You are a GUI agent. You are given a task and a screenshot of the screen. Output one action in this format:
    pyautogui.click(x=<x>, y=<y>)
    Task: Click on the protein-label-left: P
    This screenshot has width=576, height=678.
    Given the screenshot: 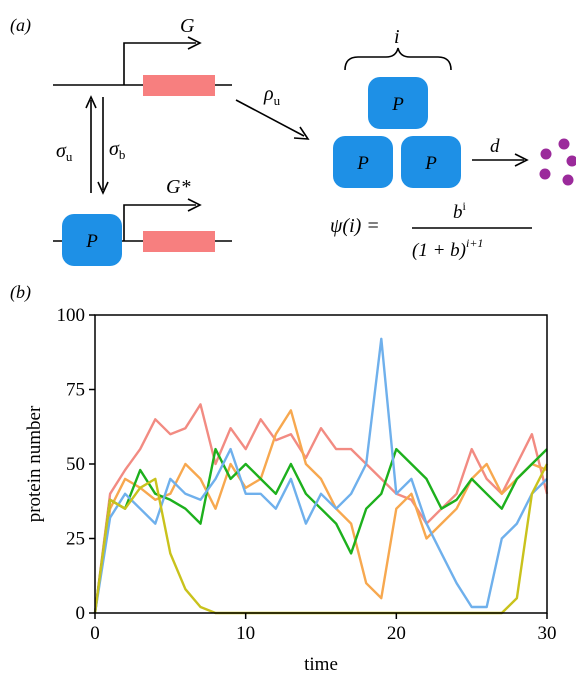 What is the action you would take?
    pyautogui.click(x=362, y=163)
    